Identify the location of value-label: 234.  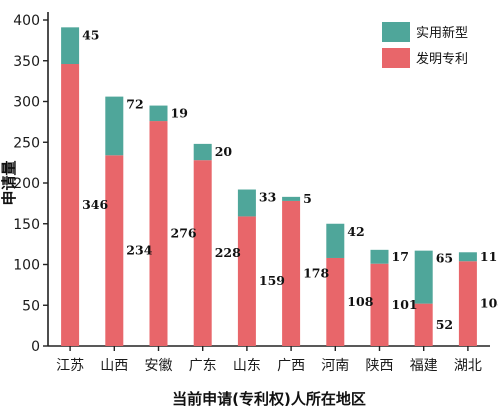
(139, 250).